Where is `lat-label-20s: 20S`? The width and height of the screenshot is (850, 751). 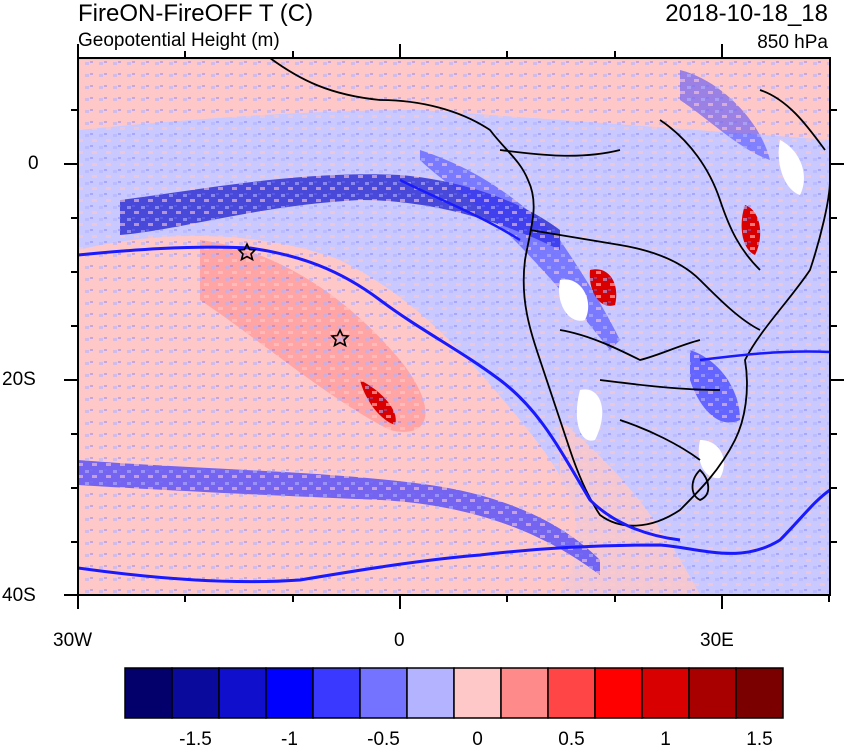 lat-label-20s: 20S is located at coordinates (19, 379).